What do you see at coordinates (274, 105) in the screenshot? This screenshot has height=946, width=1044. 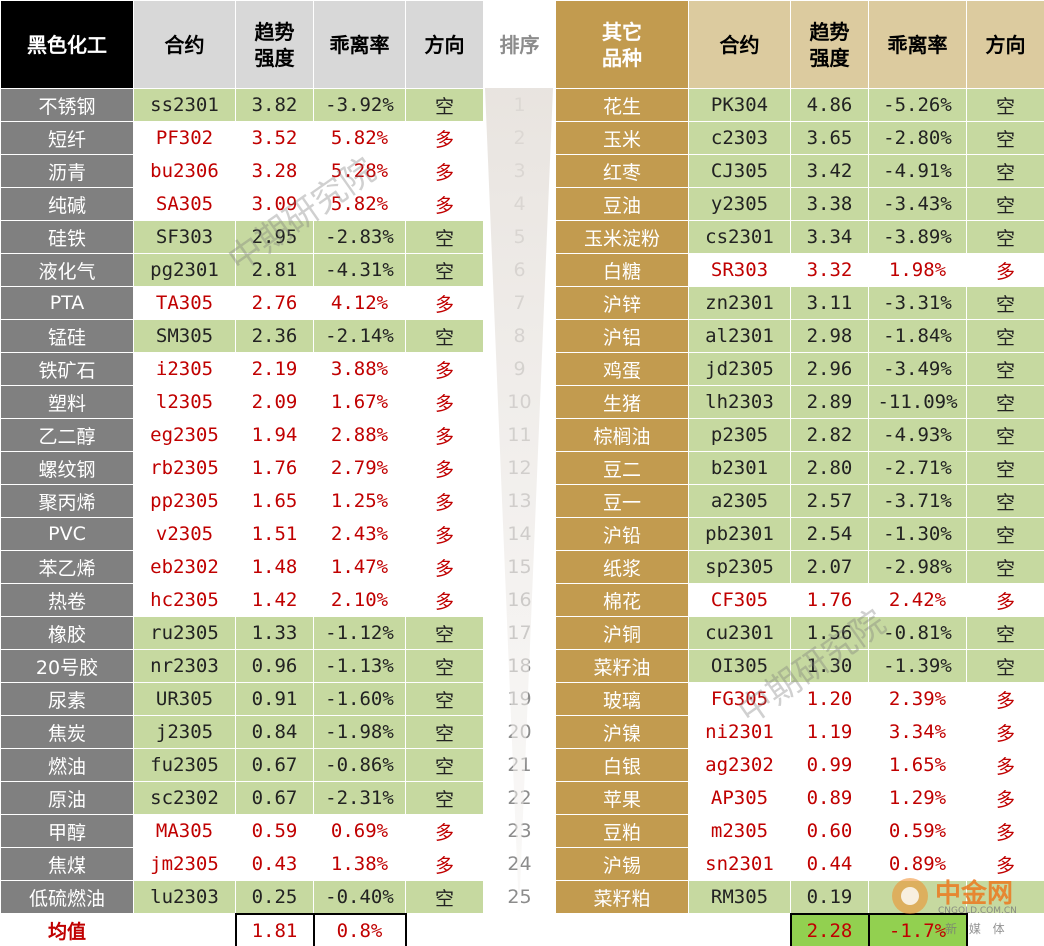 I see `trend-value: 3.82` at bounding box center [274, 105].